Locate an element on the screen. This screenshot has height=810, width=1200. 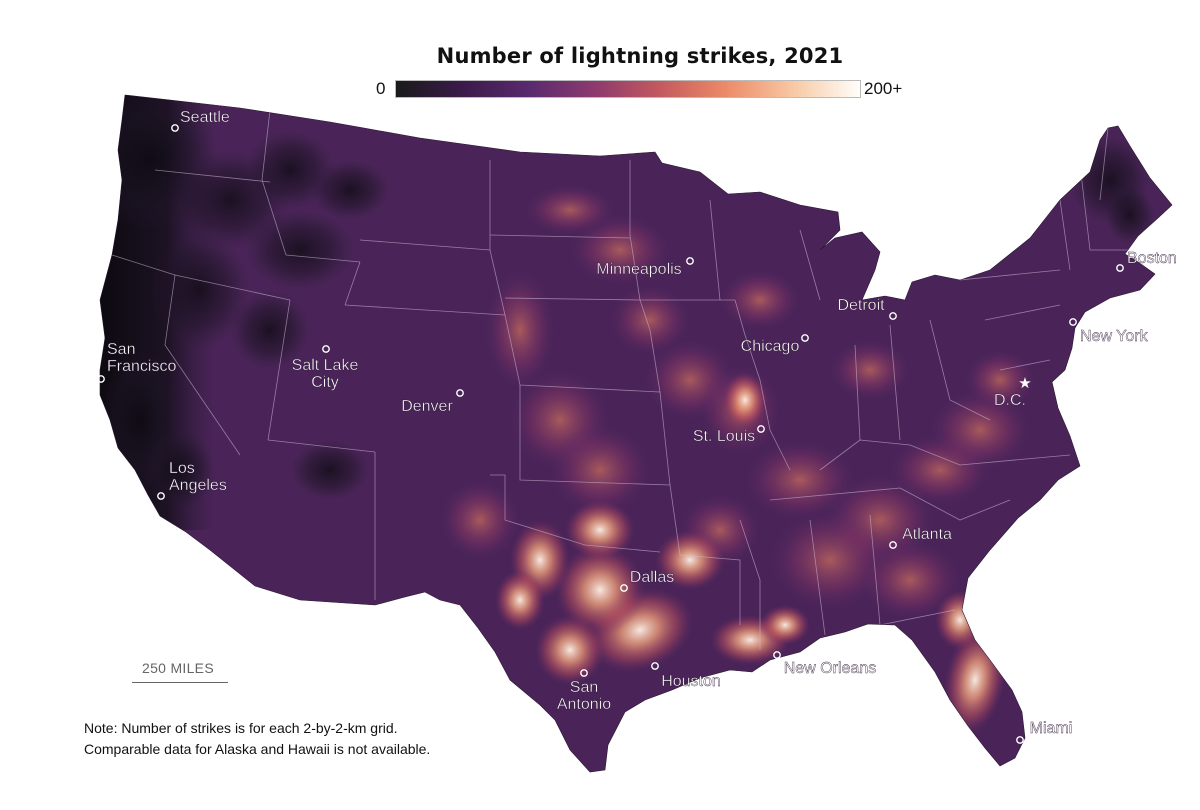
city-dallas: Dallas is located at coordinates (647, 580).